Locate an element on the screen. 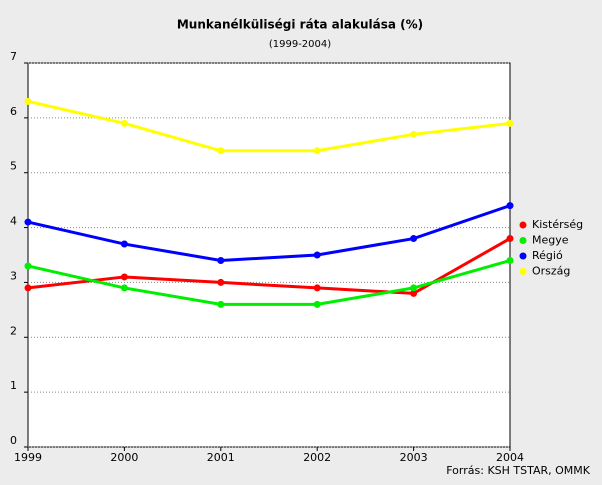  x-tick-label: 1999 is located at coordinates (28, 457).